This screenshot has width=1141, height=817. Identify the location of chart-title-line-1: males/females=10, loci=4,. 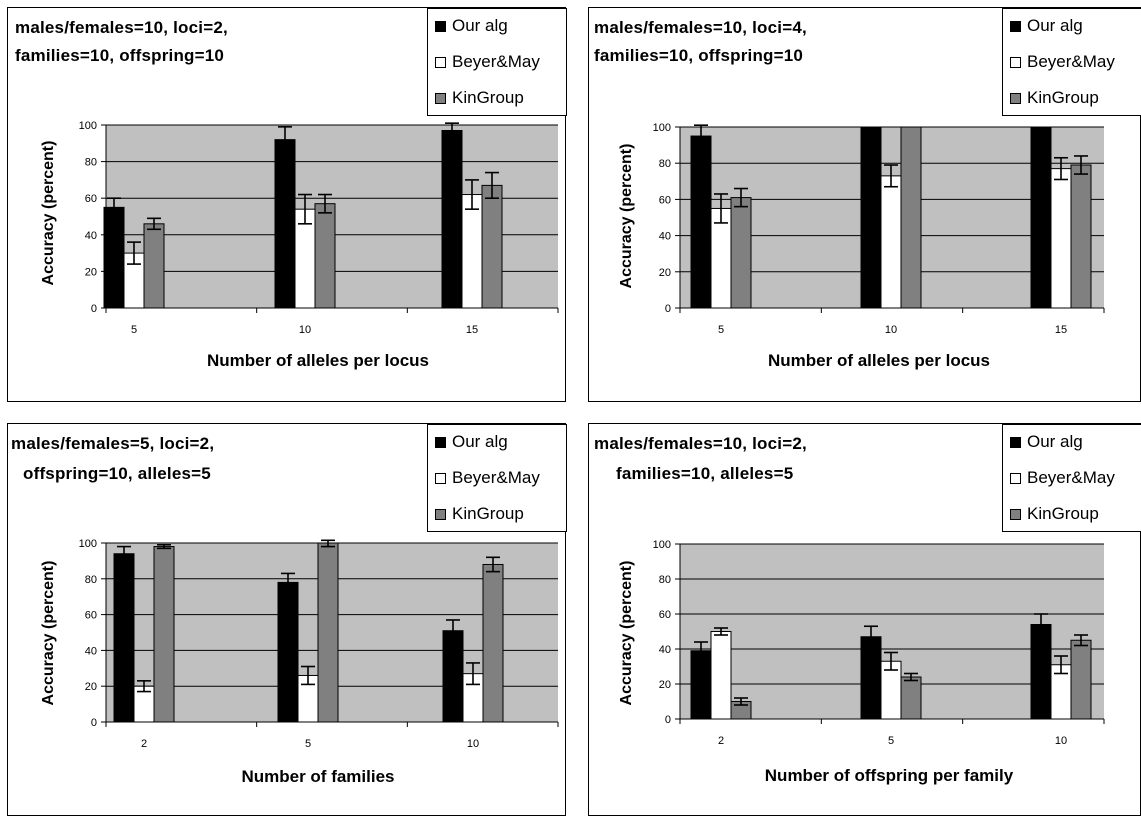
(700, 27).